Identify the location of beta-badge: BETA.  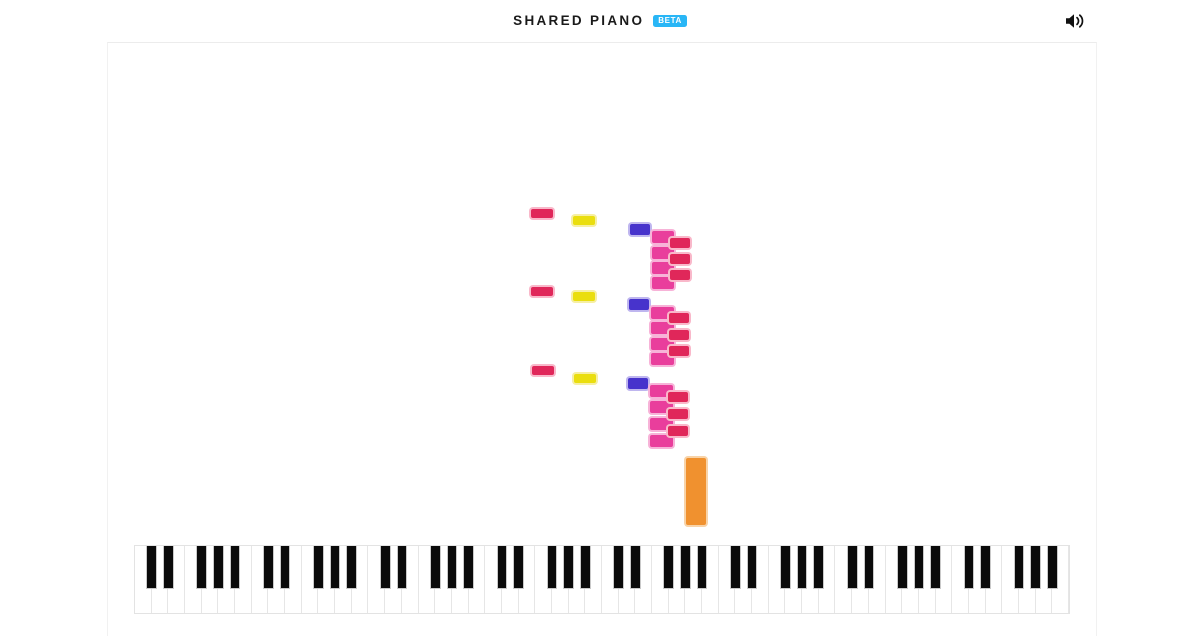
(670, 21).